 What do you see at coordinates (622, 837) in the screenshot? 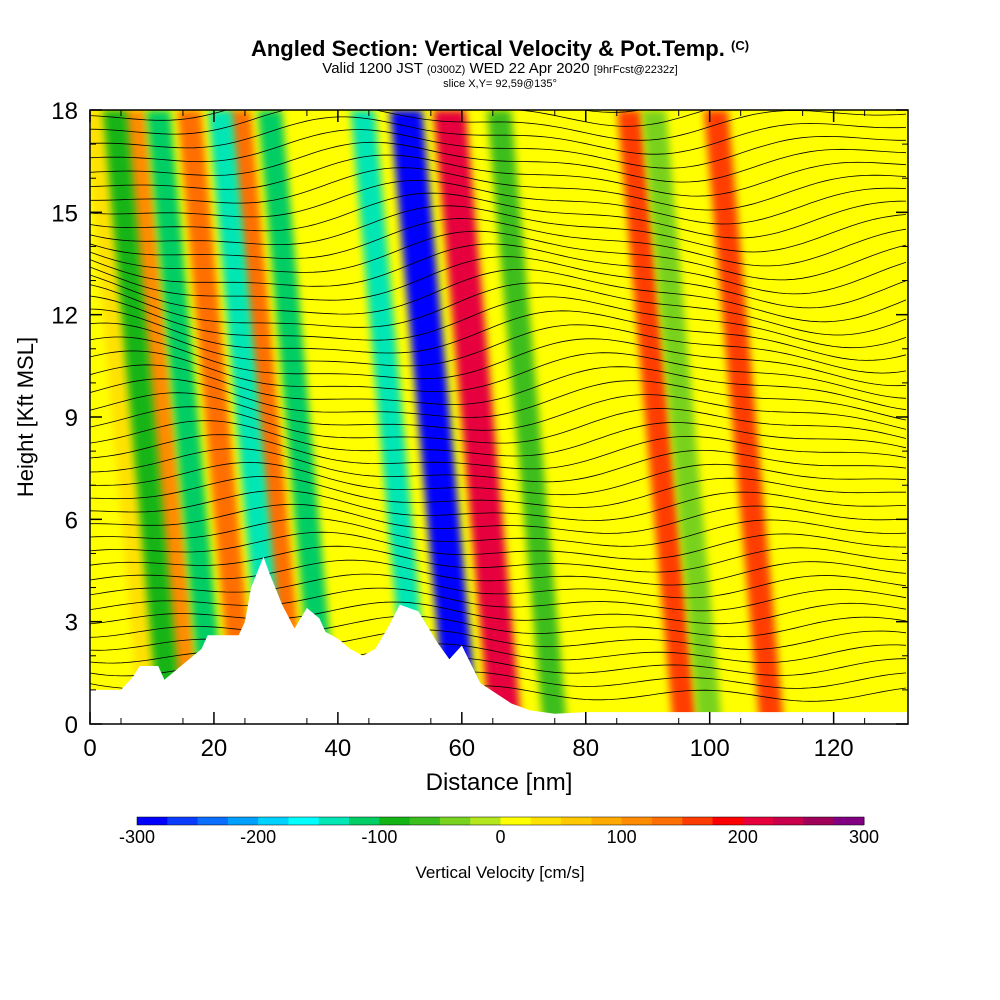
I see `colorbar-tick-label: 100` at bounding box center [622, 837].